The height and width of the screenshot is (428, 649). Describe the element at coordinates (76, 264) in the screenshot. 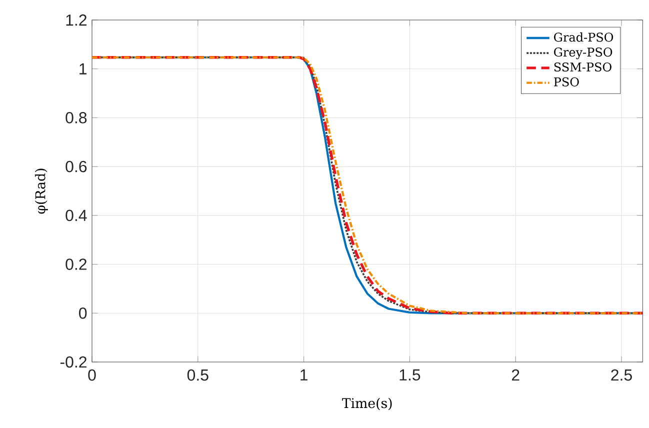

I see `y-tick-label: 0.2` at that location.